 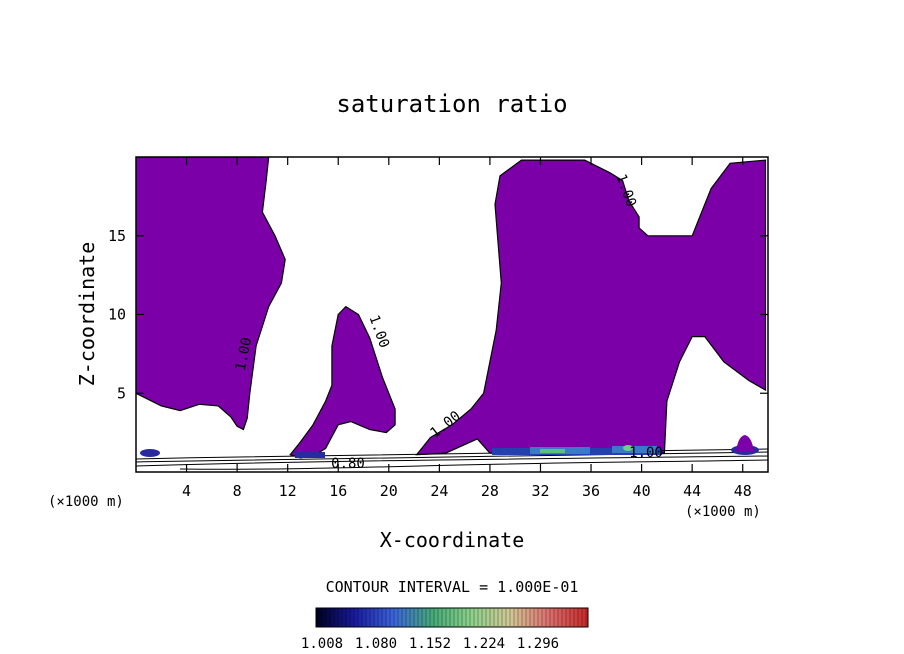 I want to click on x-tick-label: 36, so click(x=591, y=491).